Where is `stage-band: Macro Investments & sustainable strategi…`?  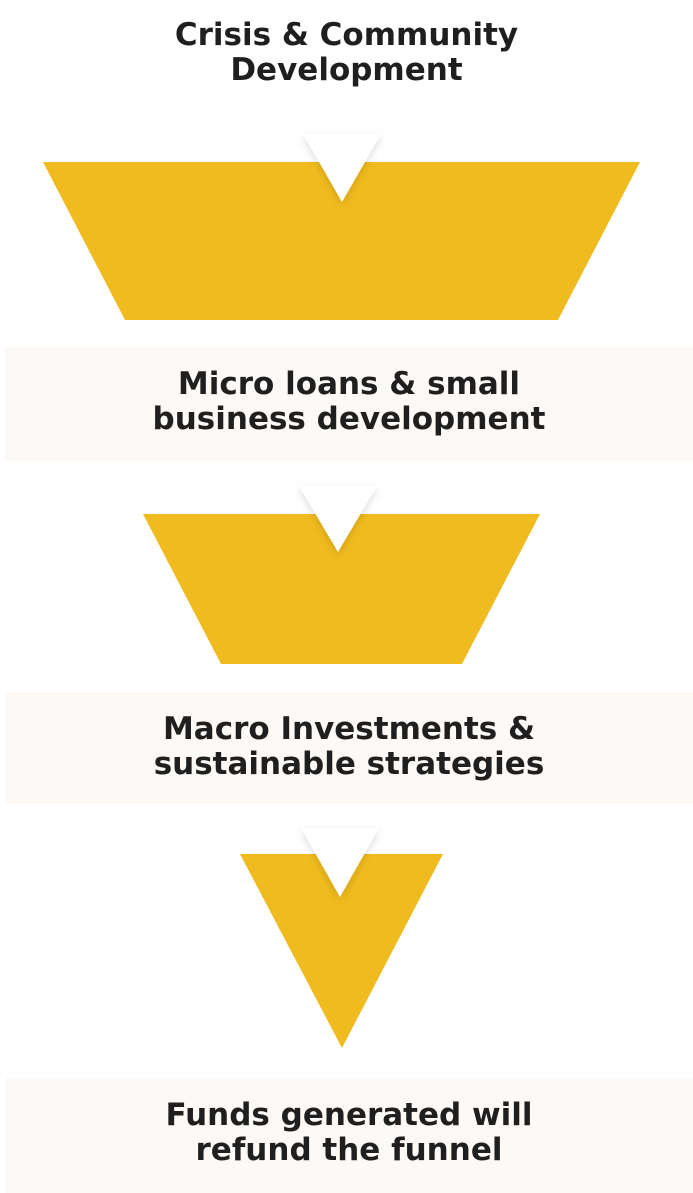
stage-band: Macro Investments & sustainable strategi… is located at coordinates (349, 748).